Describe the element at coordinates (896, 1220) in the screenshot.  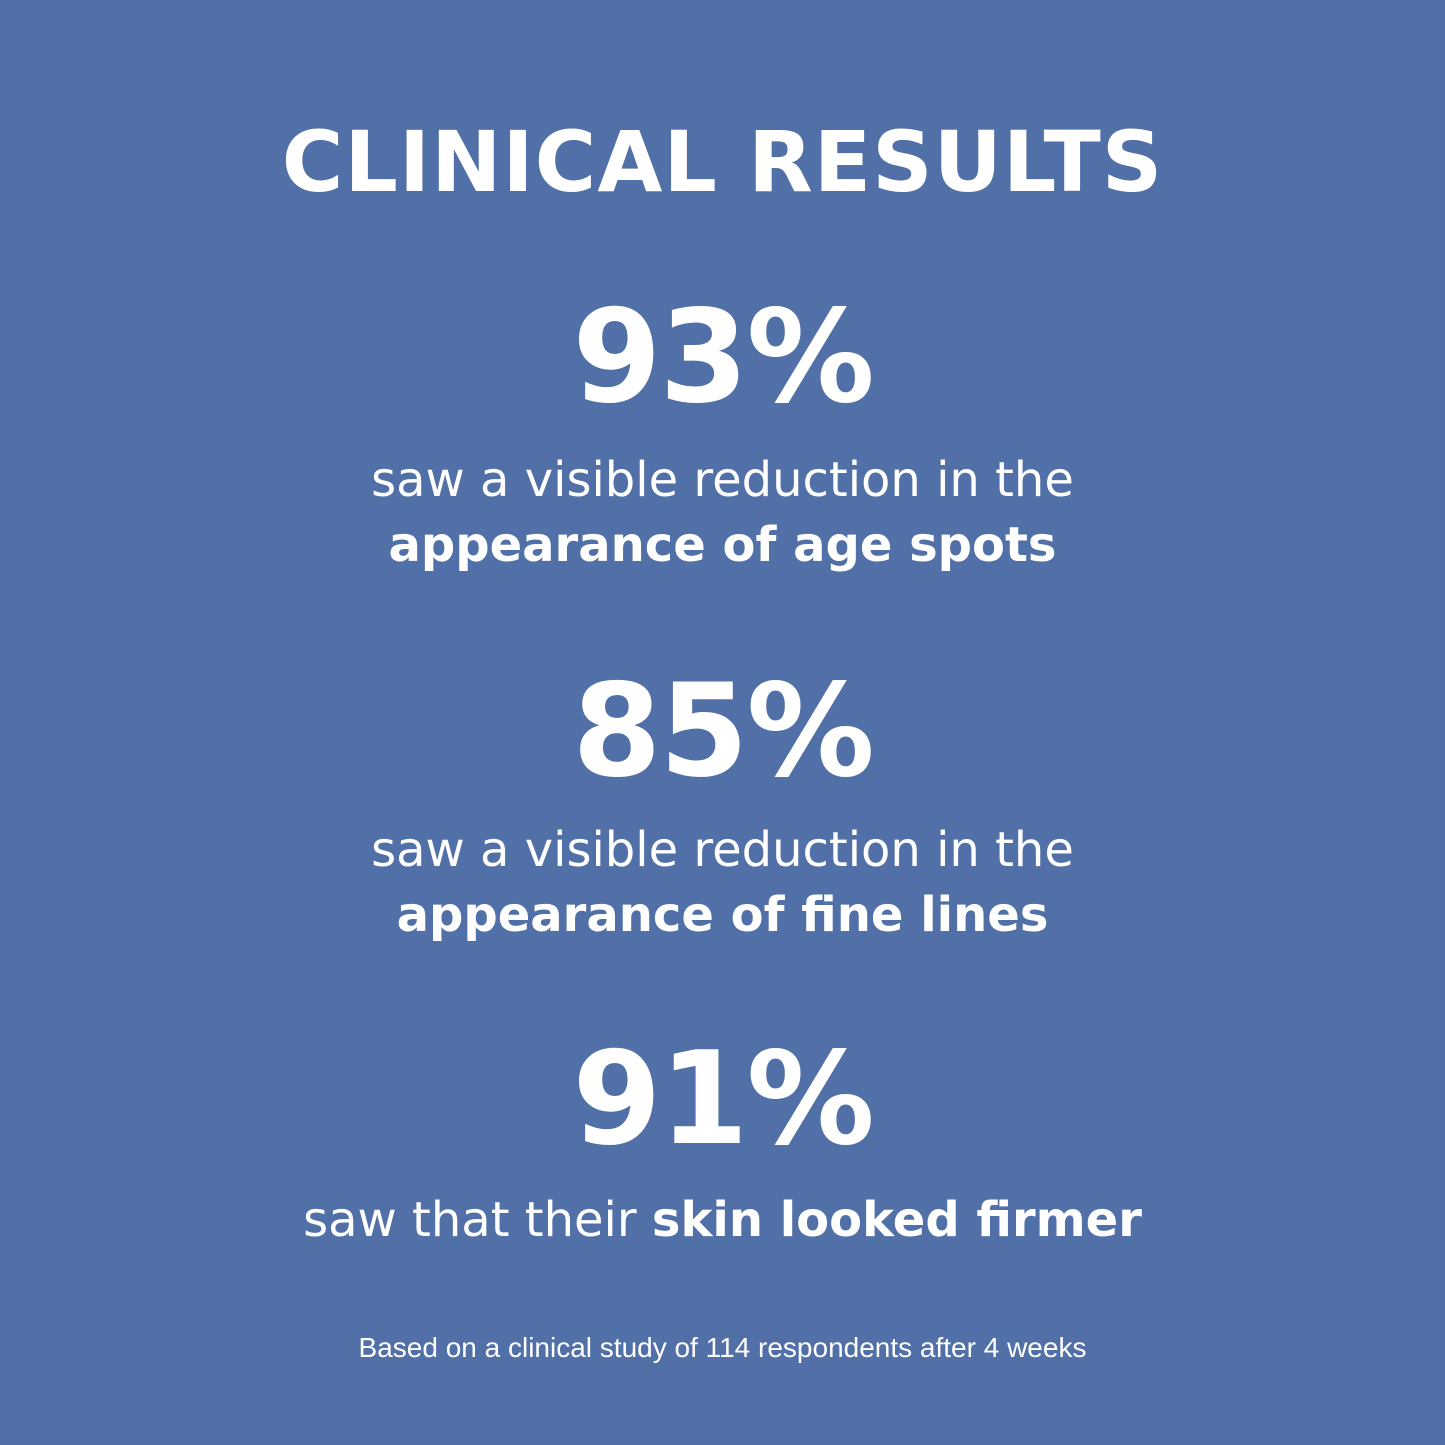
I see `stat-desc-bold: skin looked firmer` at that location.